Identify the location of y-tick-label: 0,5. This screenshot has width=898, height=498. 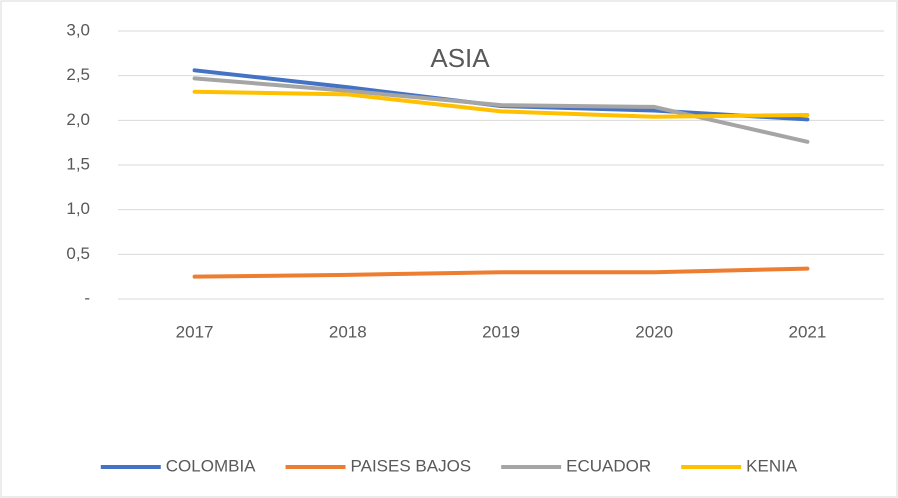
(78, 253).